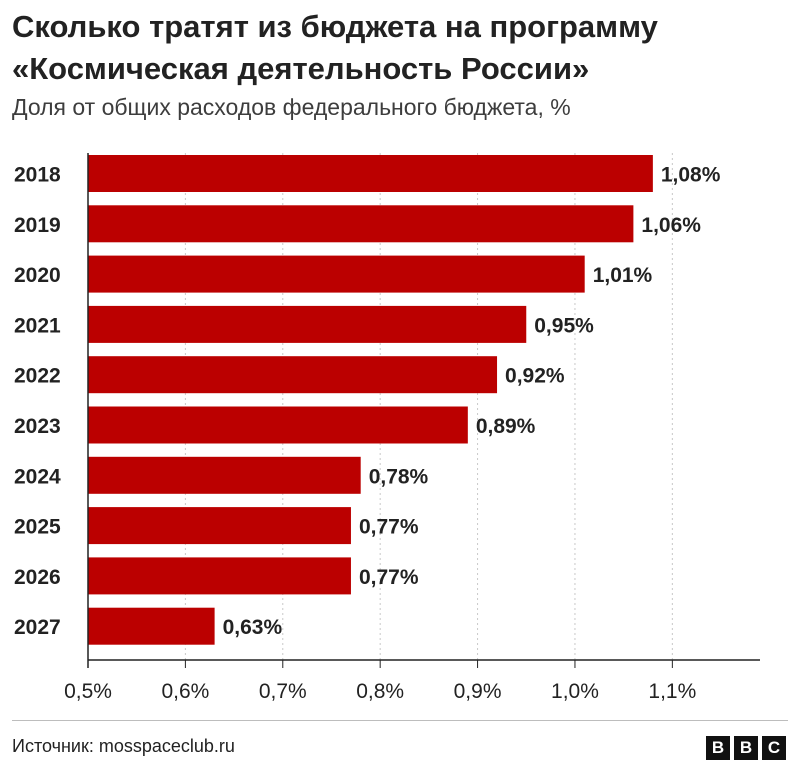 Image resolution: width=800 pixels, height=765 pixels. I want to click on bbc-logo: B B C, so click(746, 748).